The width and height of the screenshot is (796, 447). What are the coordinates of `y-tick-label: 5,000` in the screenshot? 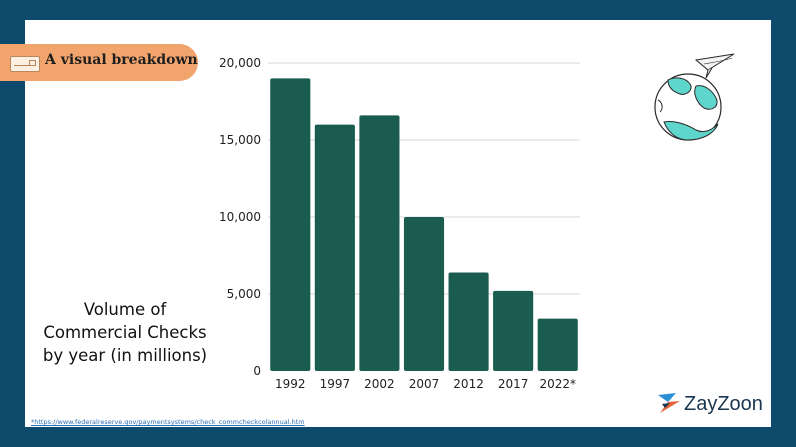 It's located at (244, 294).